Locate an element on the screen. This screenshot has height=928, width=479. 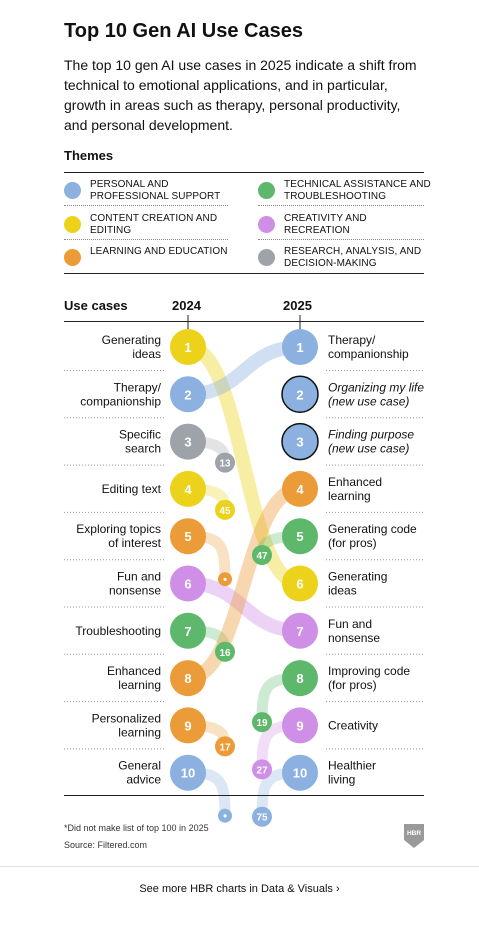
theme-label: Content creation and editing is located at coordinates (154, 224).